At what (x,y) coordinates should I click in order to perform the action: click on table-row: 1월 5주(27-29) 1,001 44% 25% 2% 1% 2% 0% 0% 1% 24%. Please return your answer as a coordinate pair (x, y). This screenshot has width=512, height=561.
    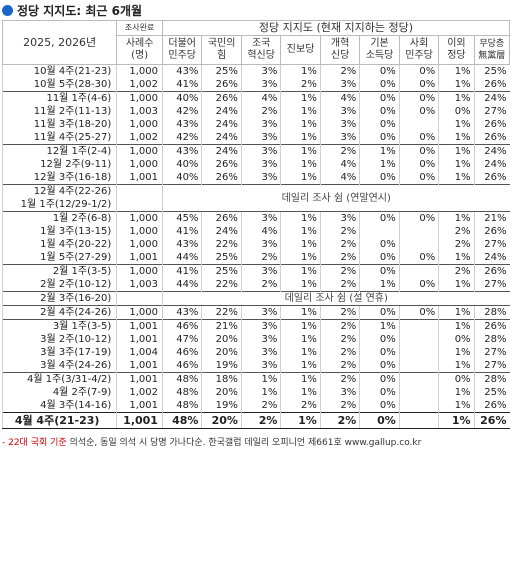
    Looking at the image, I should click on (255, 258).